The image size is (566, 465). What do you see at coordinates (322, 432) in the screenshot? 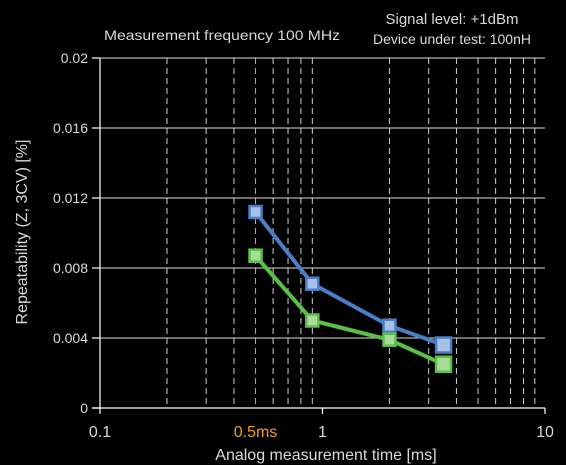
I see `x-tick-label: 1` at bounding box center [322, 432].